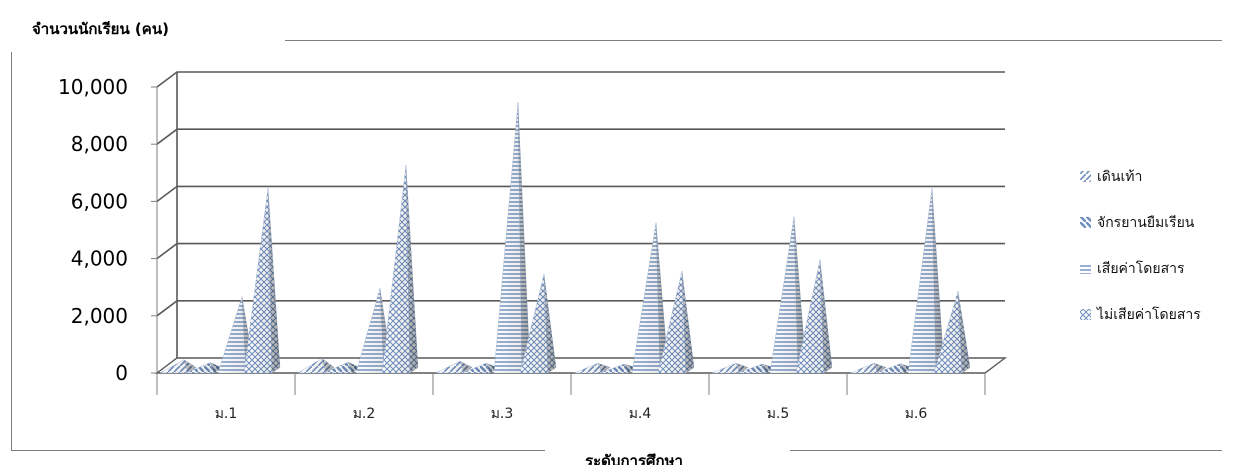 This screenshot has height=469, width=1237. Describe the element at coordinates (100, 29) in the screenshot. I see `y-axis-title: จำนวนนักเรียน (คน)` at that location.